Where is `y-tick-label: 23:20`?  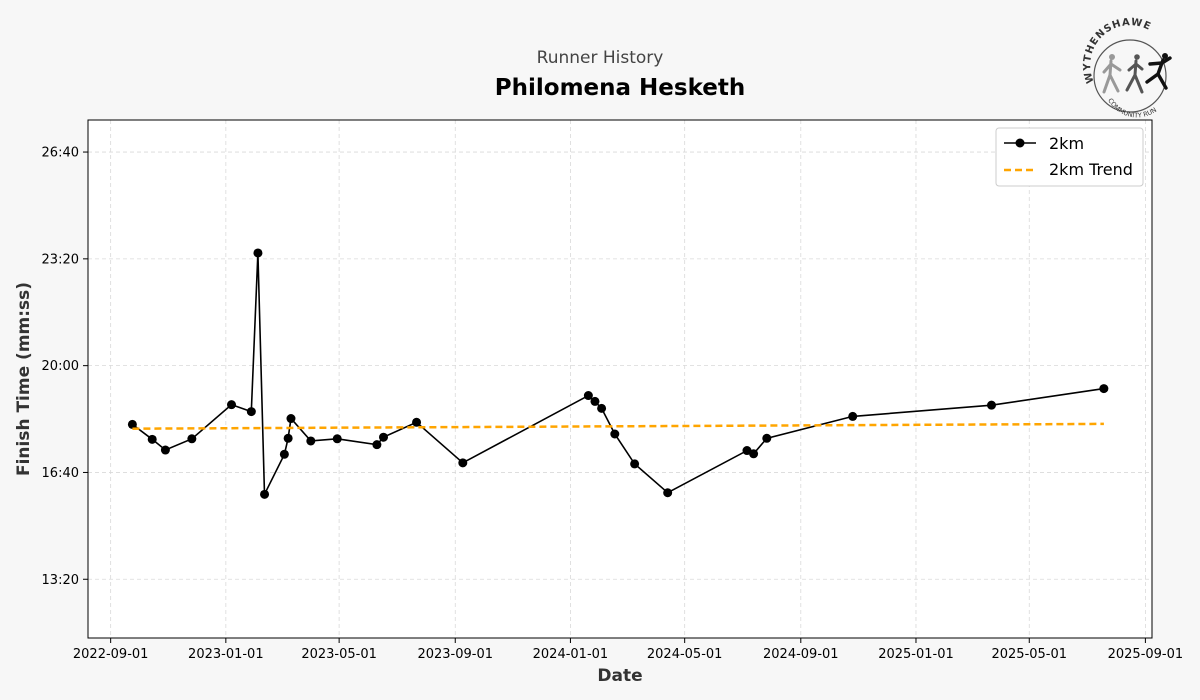
y-tick-label: 23:20 is located at coordinates (60, 259).